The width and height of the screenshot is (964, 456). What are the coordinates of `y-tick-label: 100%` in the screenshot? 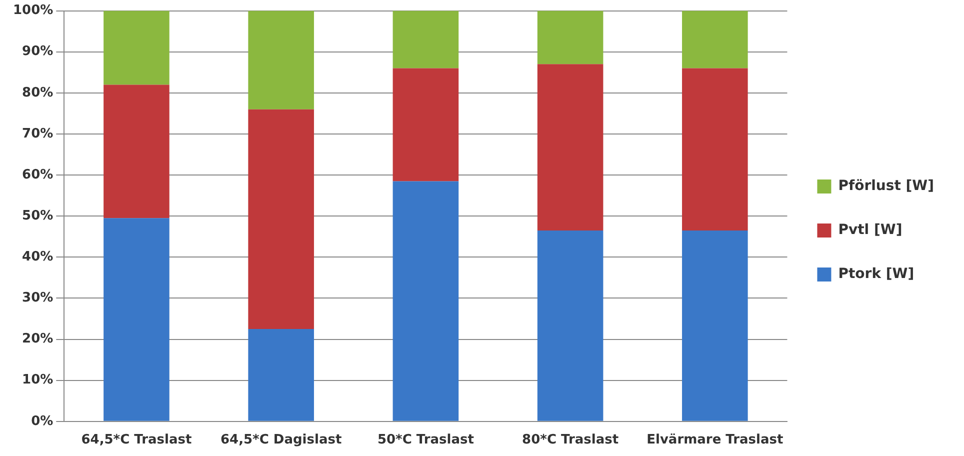 It's located at (33, 10).